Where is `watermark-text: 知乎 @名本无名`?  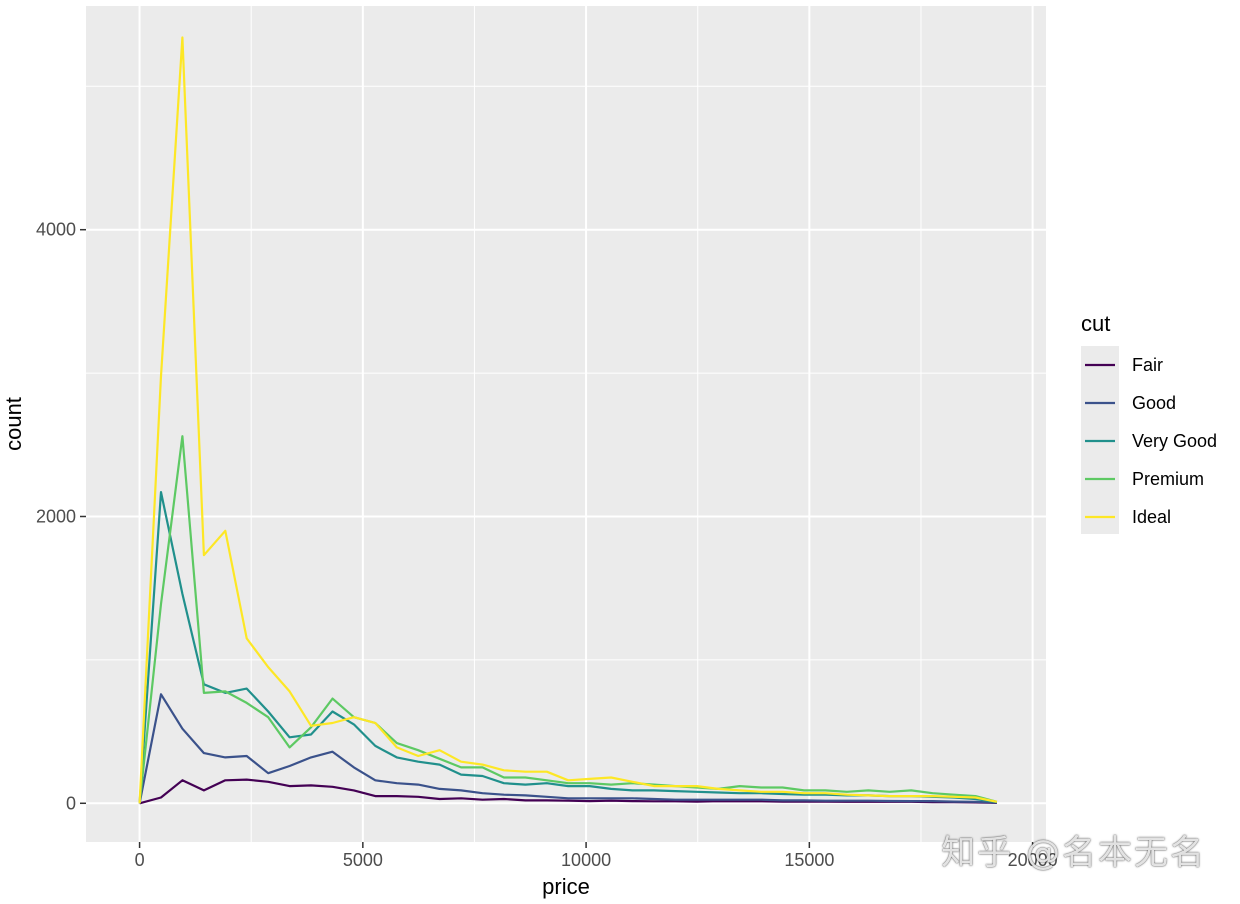 watermark-text: 知乎 @名本无名 is located at coordinates (1073, 853).